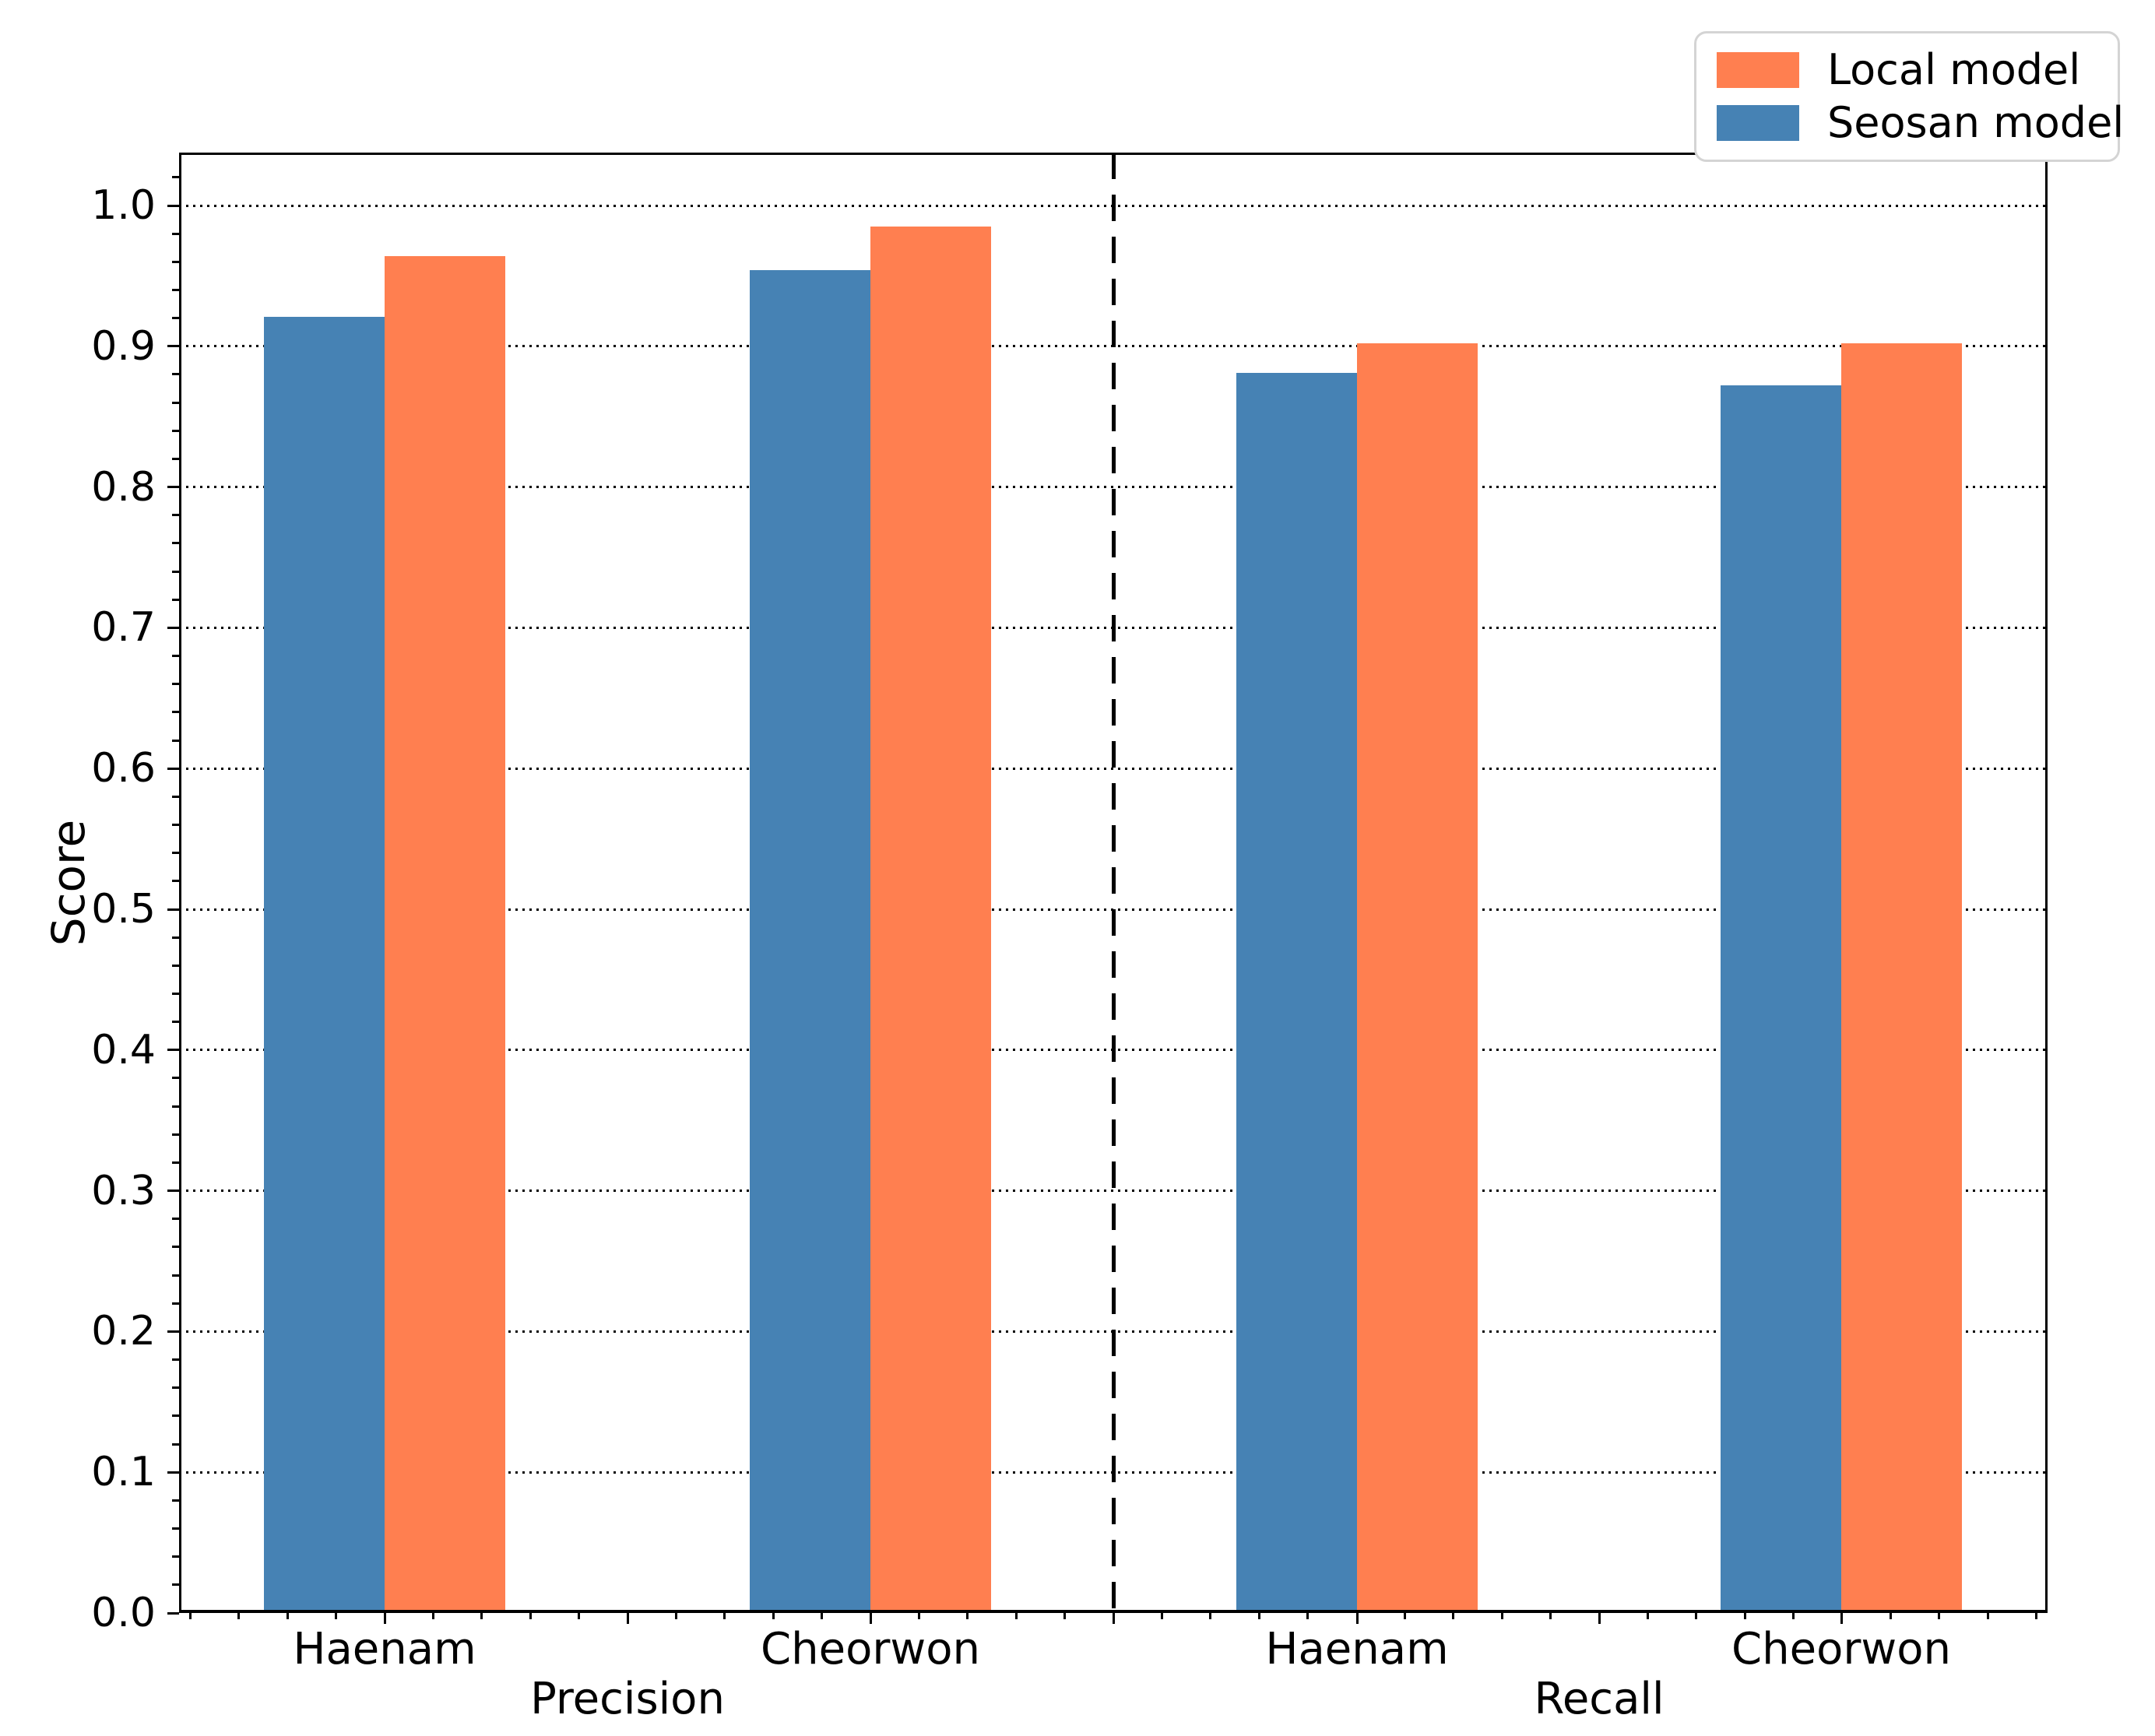 This screenshot has height=1736, width=2155. What do you see at coordinates (123, 909) in the screenshot?
I see `y-tick-label: 0.5` at bounding box center [123, 909].